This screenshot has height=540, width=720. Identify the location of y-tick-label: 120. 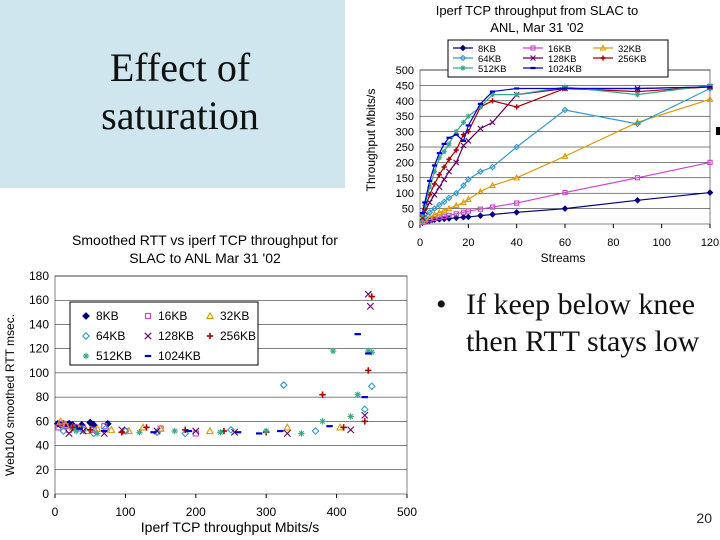
(39, 349).